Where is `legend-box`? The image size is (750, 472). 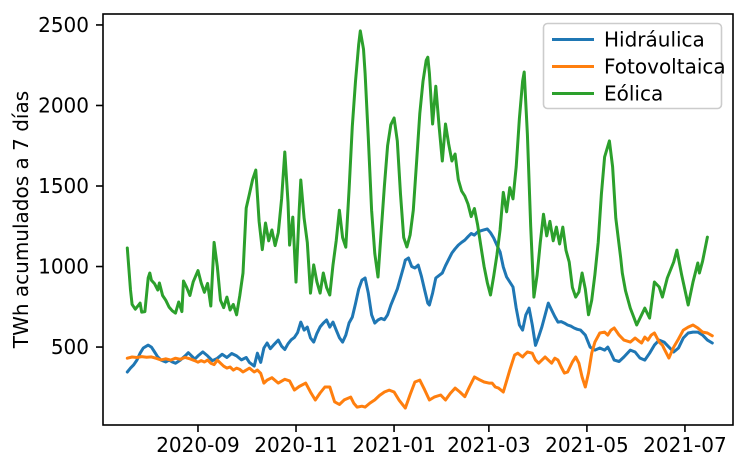
legend-box is located at coordinates (632, 66).